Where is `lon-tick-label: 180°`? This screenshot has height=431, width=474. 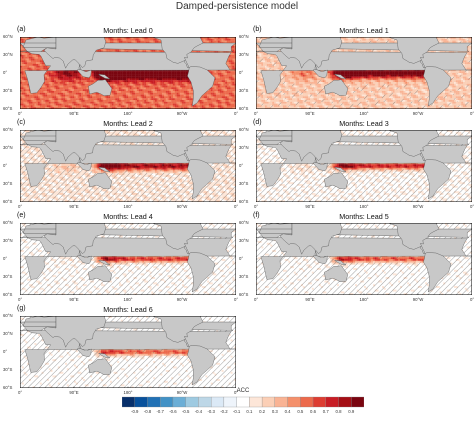 lon-tick-label: 180° is located at coordinates (128, 113).